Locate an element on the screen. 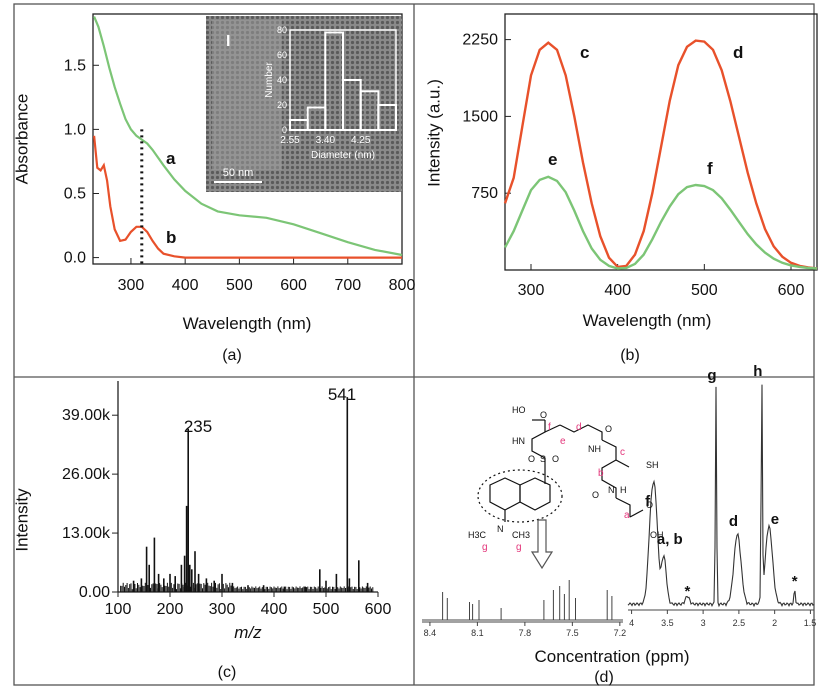 The width and height of the screenshot is (819, 694). nmr-left-tick-label: 8.1 is located at coordinates (477, 633).